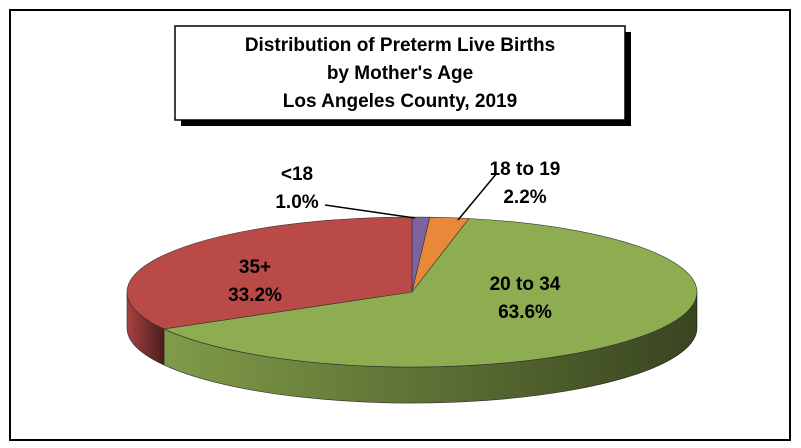 This screenshot has width=801, height=448. Describe the element at coordinates (255, 267) in the screenshot. I see `slice-label: 35+` at that location.